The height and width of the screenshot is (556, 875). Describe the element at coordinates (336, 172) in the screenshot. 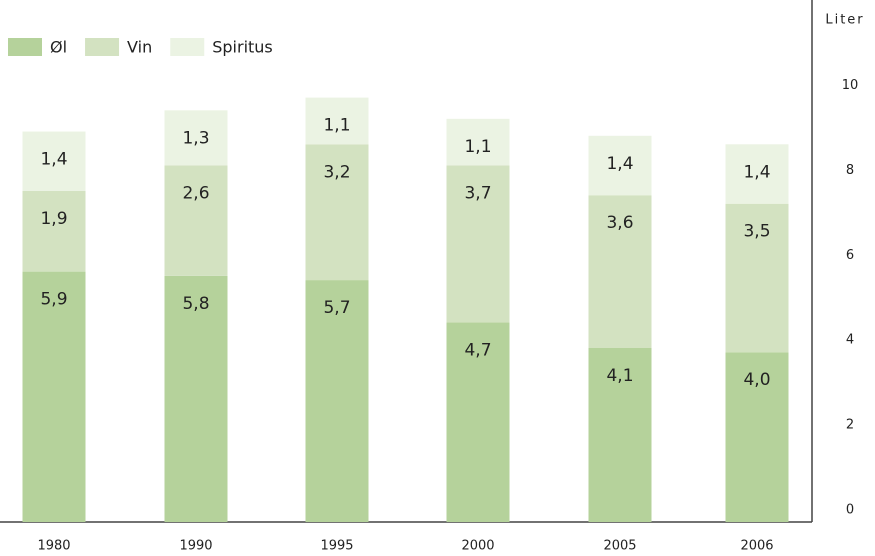

I see `value-label: 3,2` at that location.